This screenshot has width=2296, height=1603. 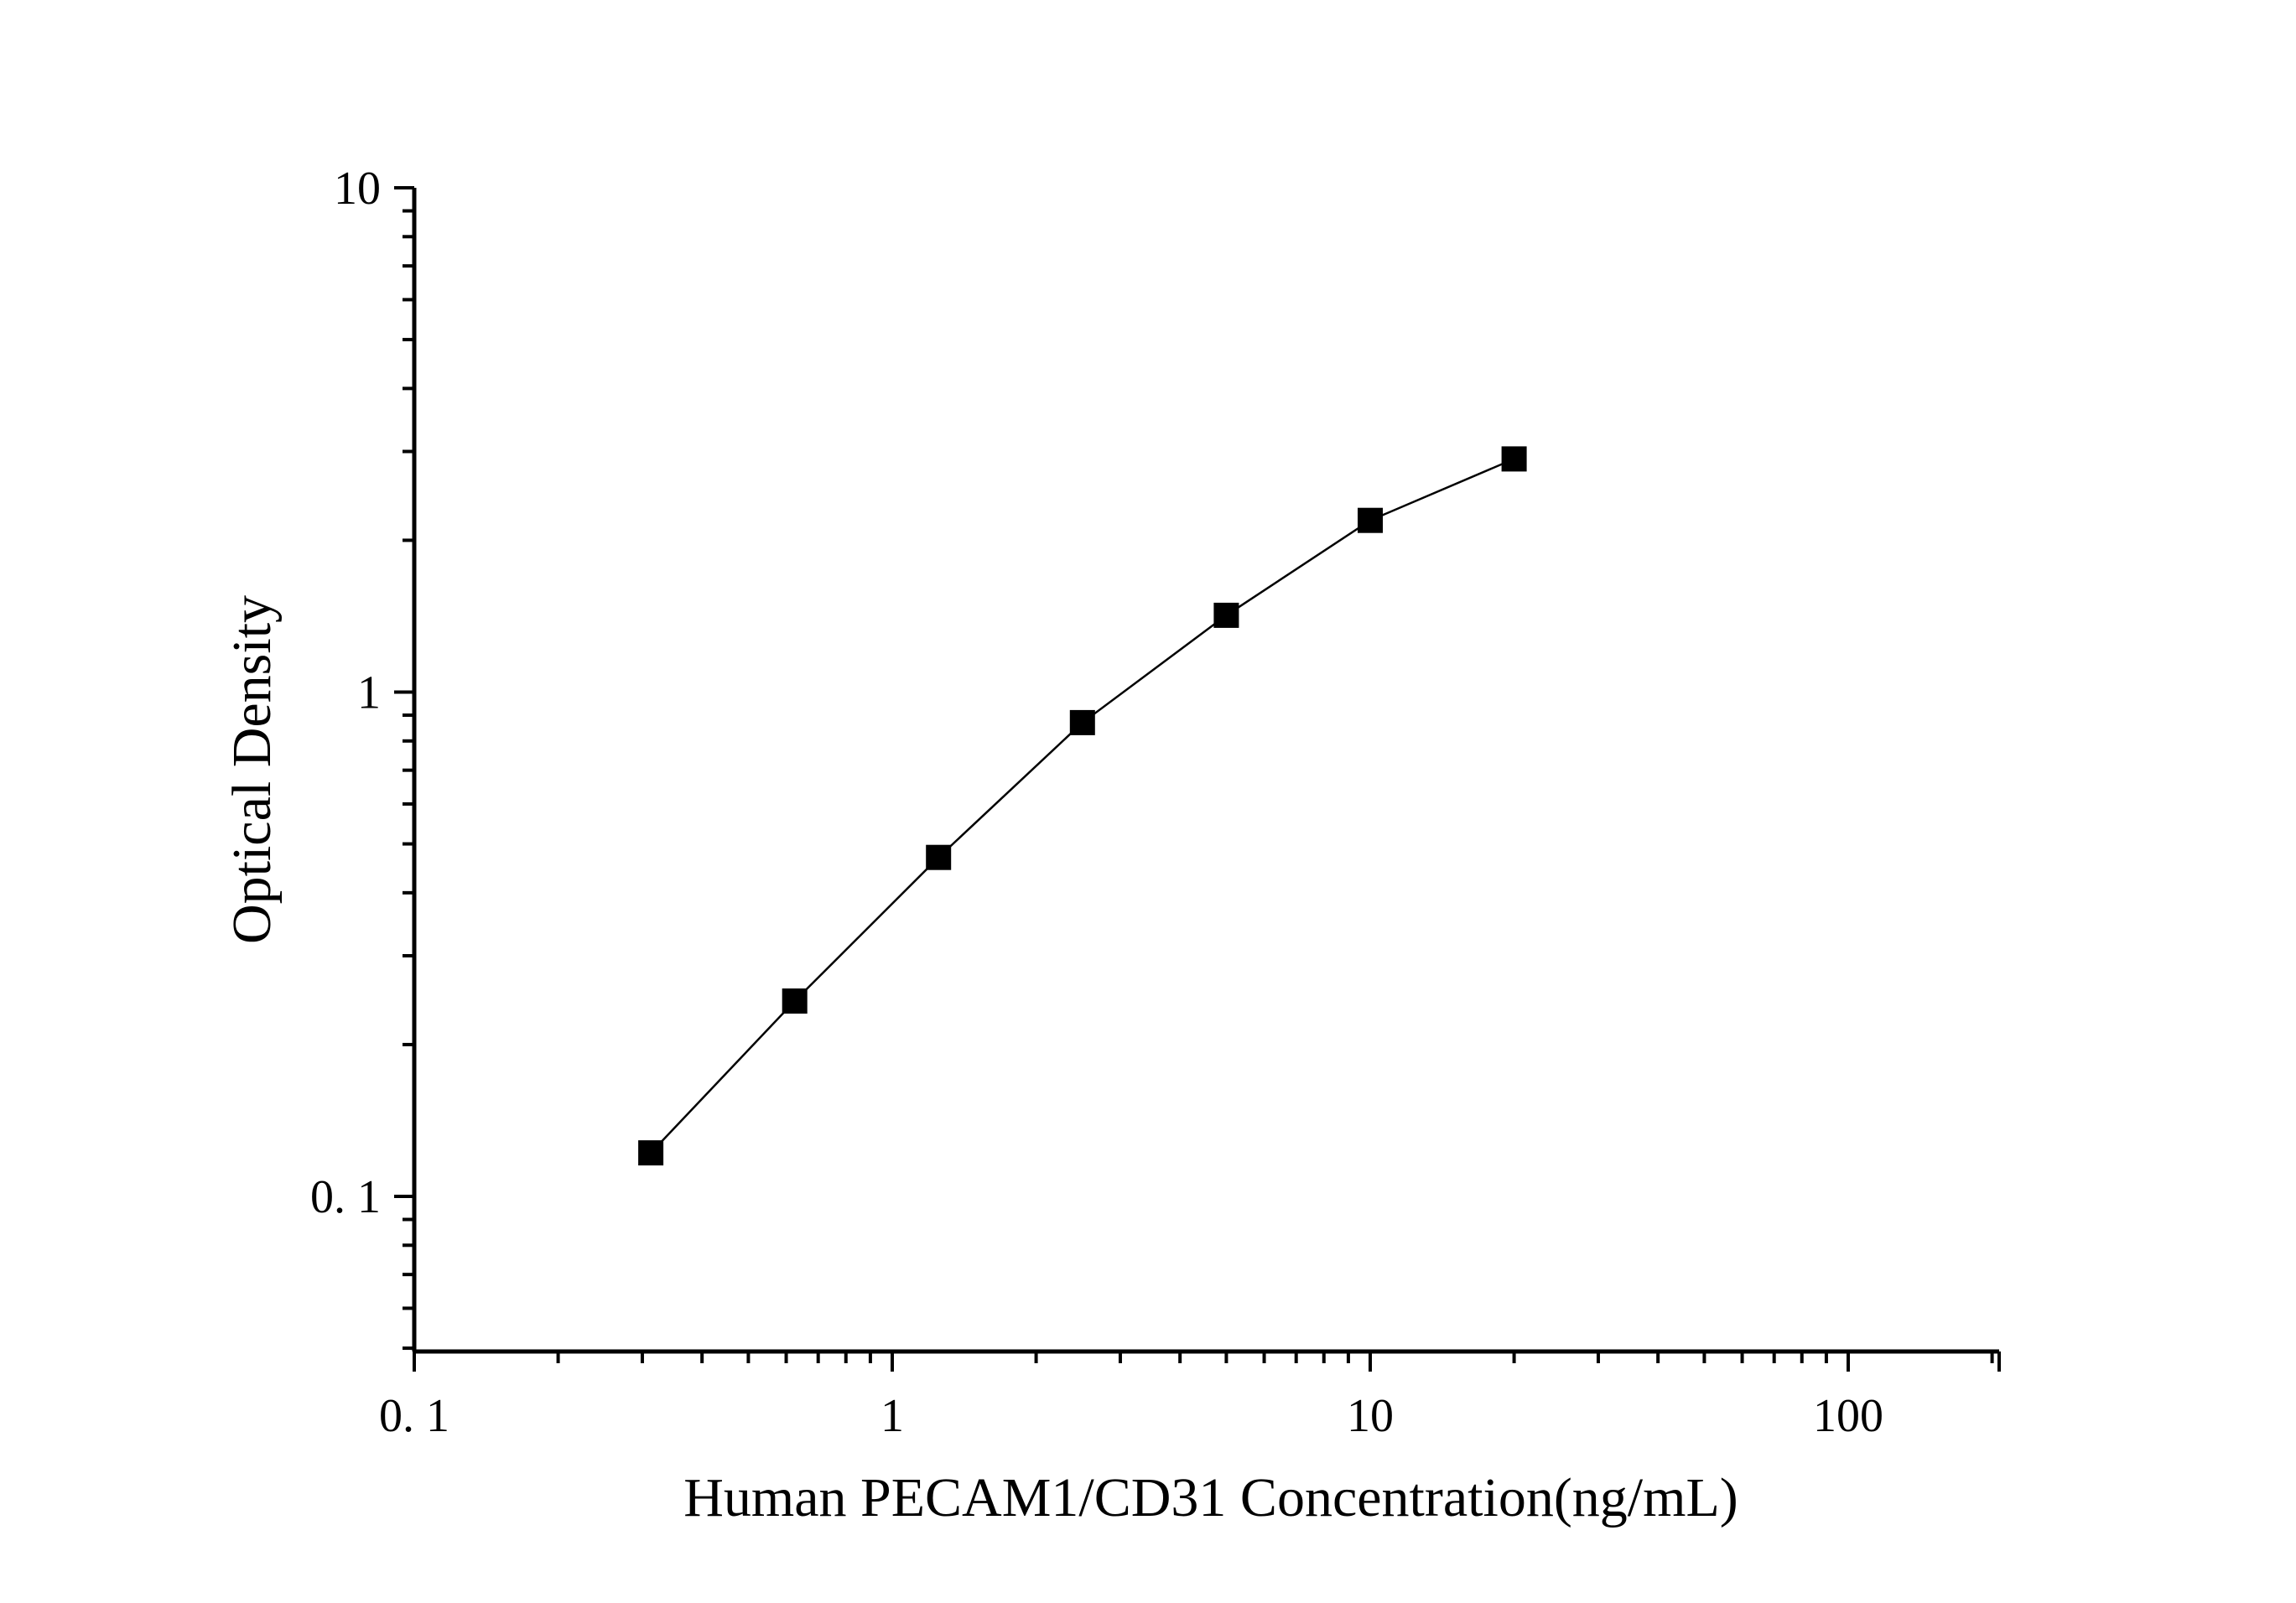 What do you see at coordinates (1210, 1497) in the screenshot?
I see `x-axis-title: Human PECAM1/CD31 Concentration(ng/mL)` at bounding box center [1210, 1497].